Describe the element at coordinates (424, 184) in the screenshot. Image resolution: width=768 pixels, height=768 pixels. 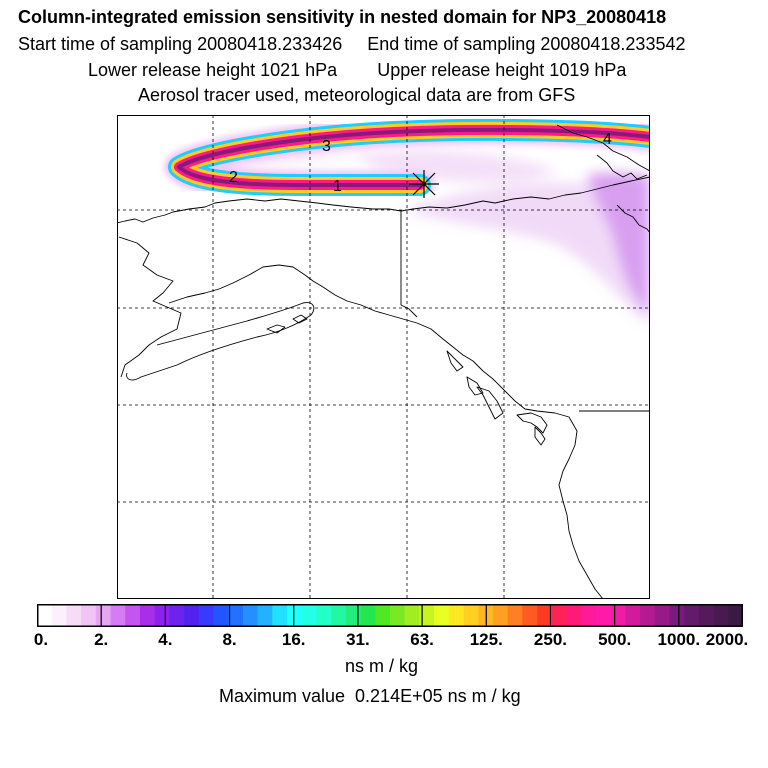
I see `release-point-marker` at that location.